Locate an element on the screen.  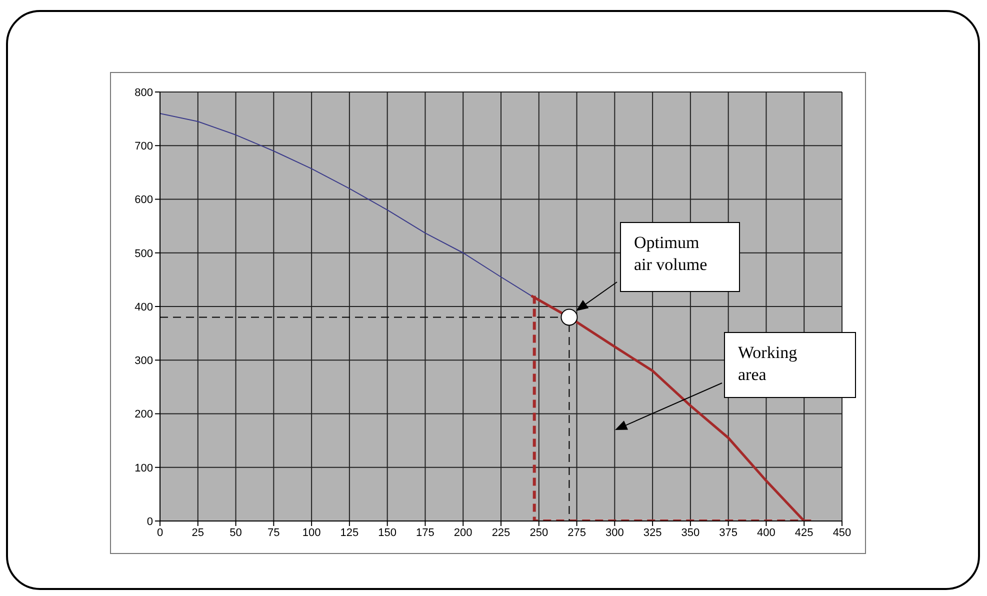
x-tick-label: 175 is located at coordinates (425, 532).